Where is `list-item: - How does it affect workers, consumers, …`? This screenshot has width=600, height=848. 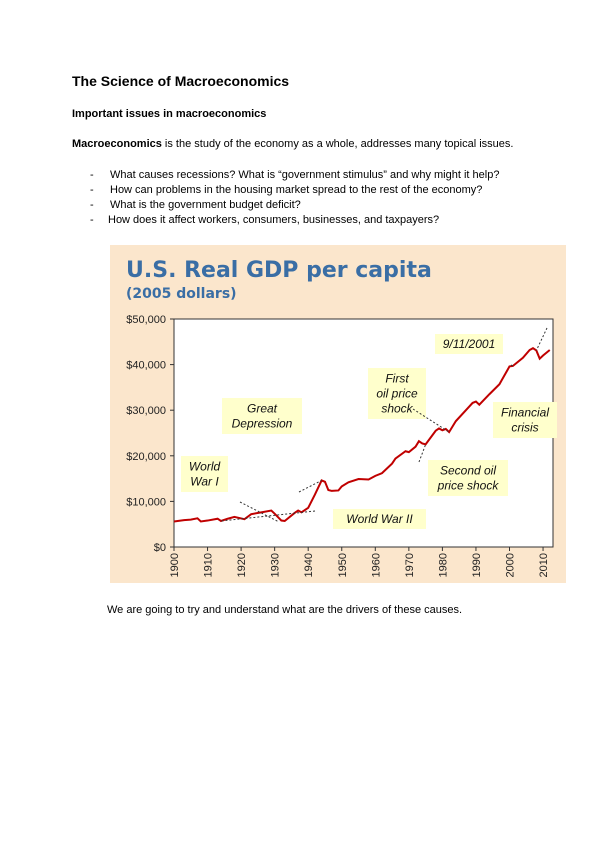 list-item: - How does it affect workers, consumers, … is located at coordinates (264, 220).